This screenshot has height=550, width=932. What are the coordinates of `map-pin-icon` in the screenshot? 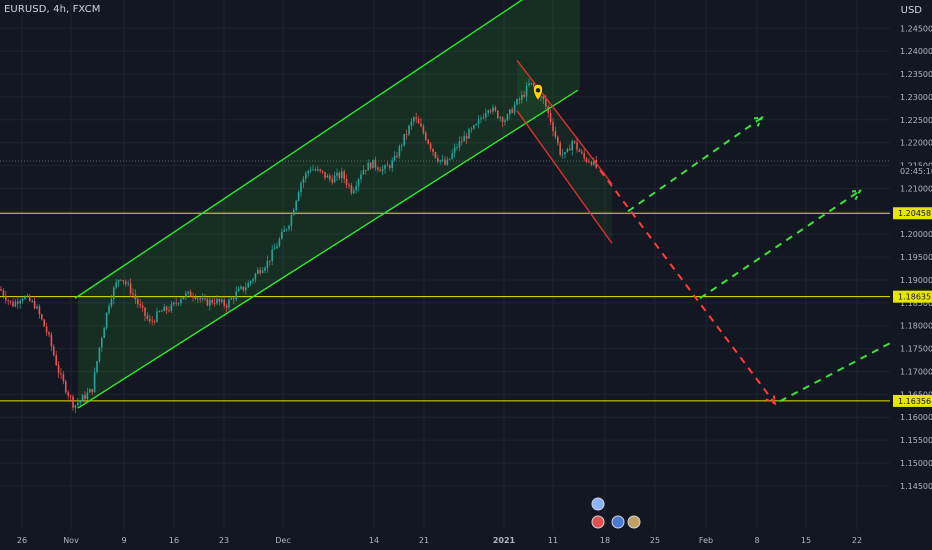 It's located at (538, 92).